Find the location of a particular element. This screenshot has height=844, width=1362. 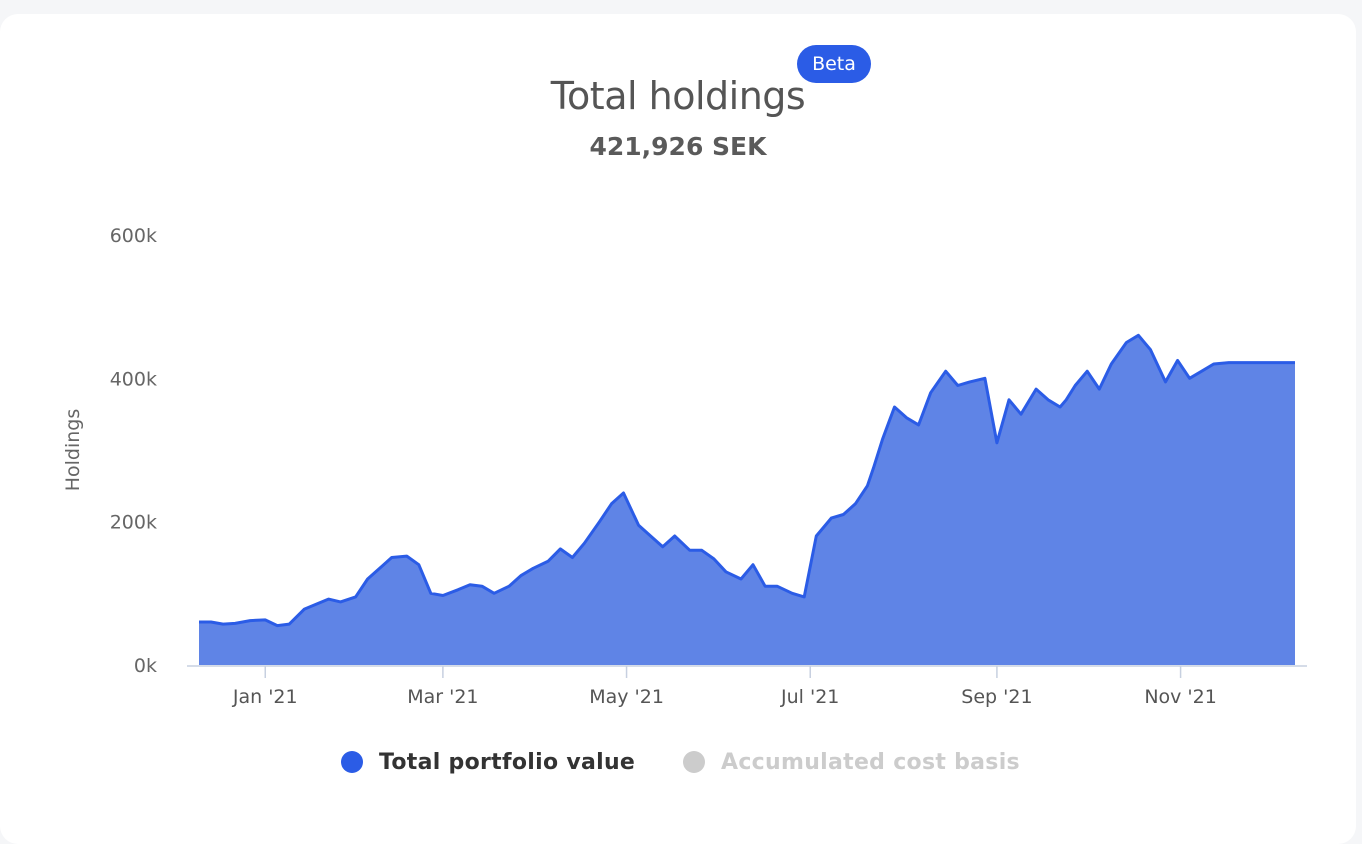

total-value: 421,926 SEK is located at coordinates (678, 146).